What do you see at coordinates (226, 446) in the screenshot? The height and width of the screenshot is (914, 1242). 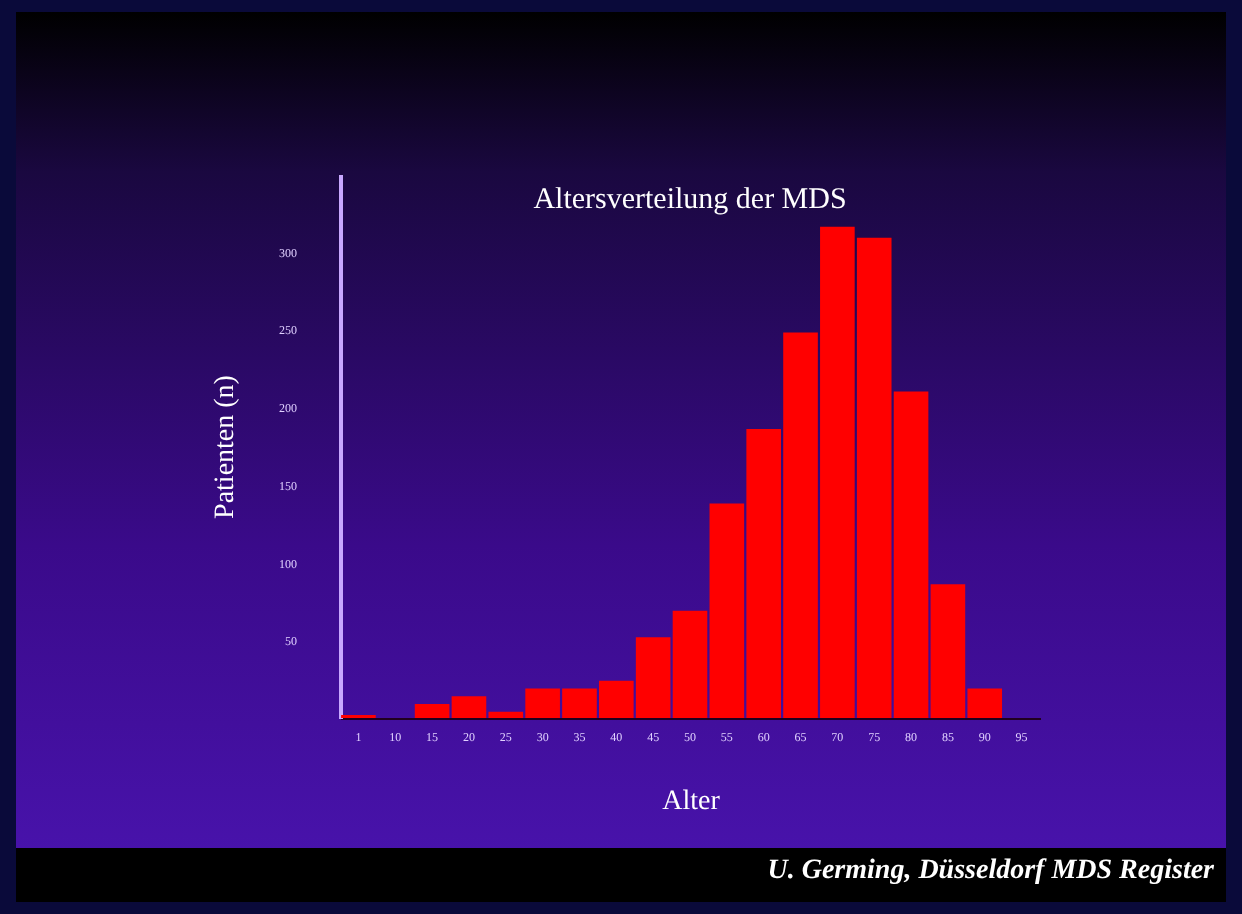 I see `y-axis-title: Patienten (n)` at bounding box center [226, 446].